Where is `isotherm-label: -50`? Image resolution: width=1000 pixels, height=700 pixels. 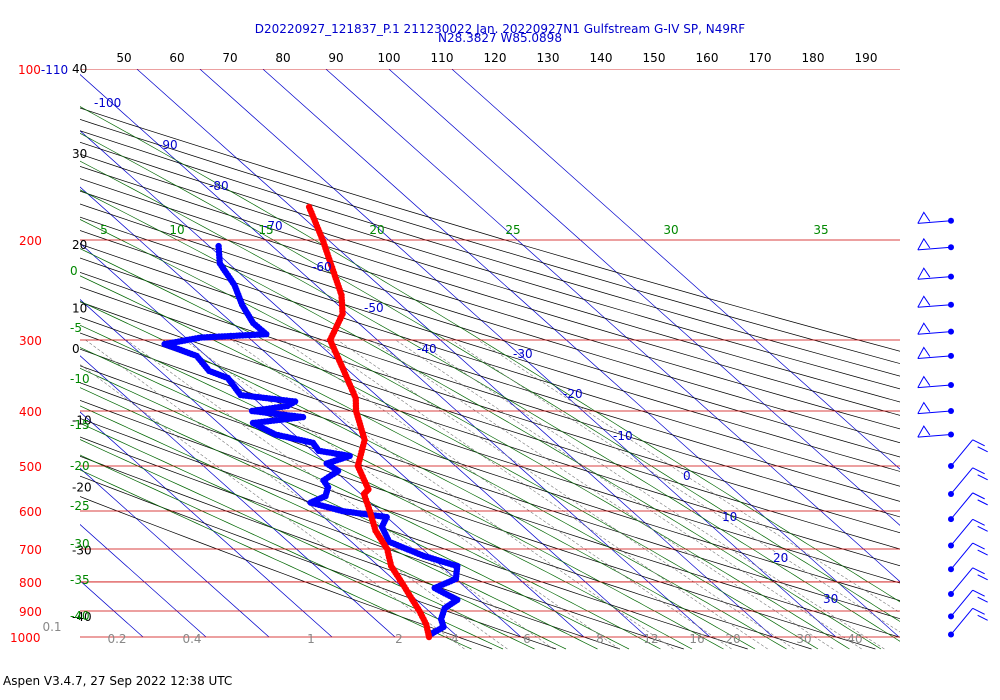 isotherm-label: -50 is located at coordinates (374, 308).